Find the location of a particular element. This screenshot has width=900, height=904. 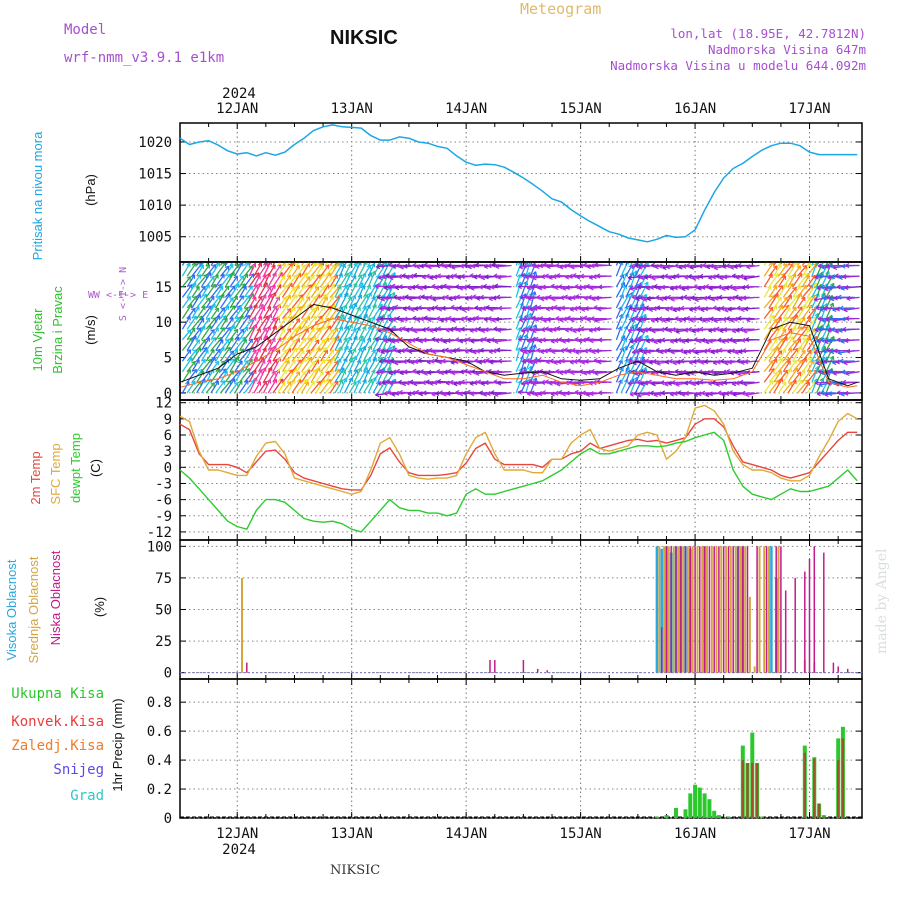

station-title: NIKSIC is located at coordinates (364, 38).